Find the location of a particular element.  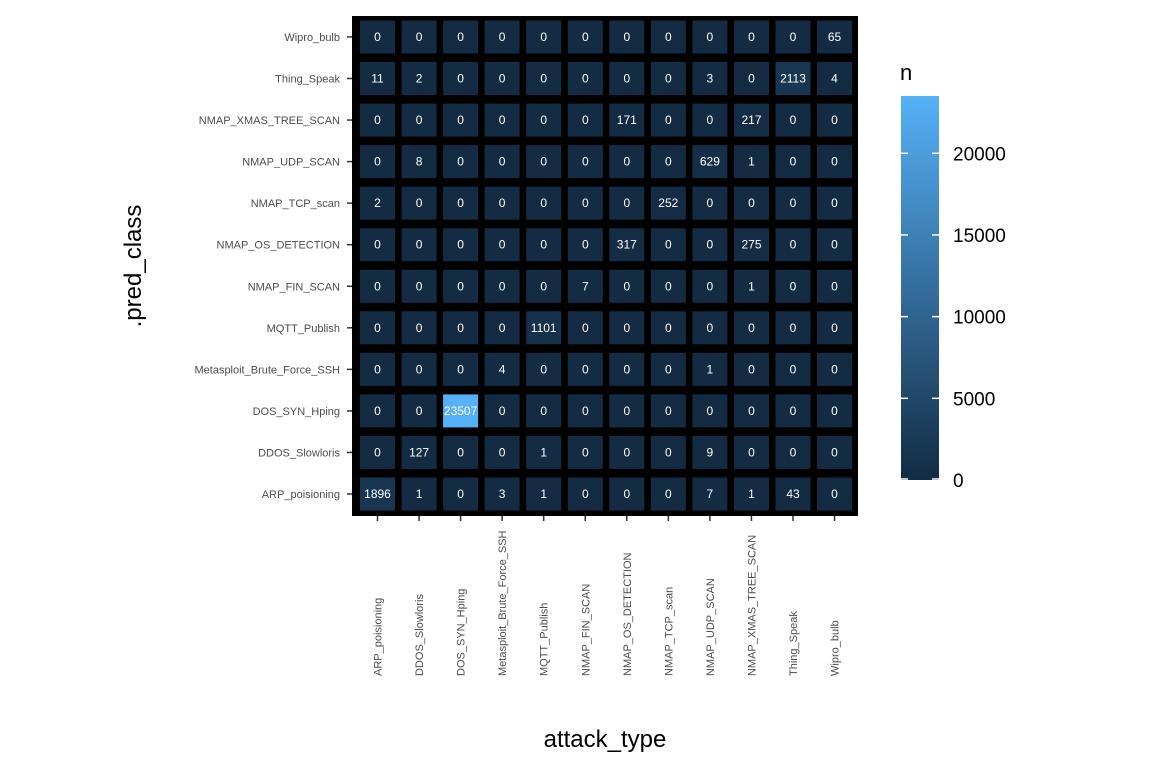

x-tick-label: NMAP_XMAS_TREE_SCAN is located at coordinates (752, 605).